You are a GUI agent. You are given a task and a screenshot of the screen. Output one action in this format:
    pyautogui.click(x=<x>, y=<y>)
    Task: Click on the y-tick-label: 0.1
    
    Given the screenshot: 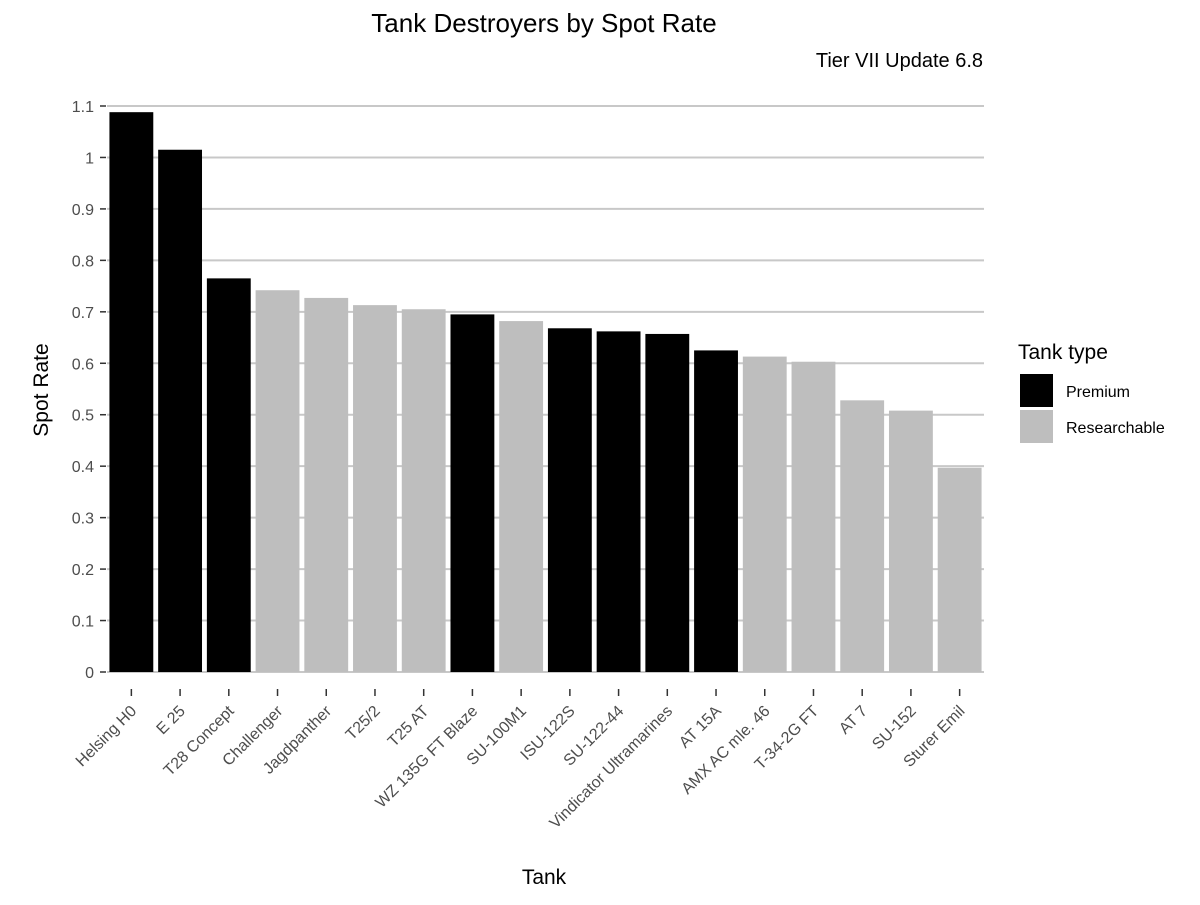 What is the action you would take?
    pyautogui.click(x=83, y=622)
    